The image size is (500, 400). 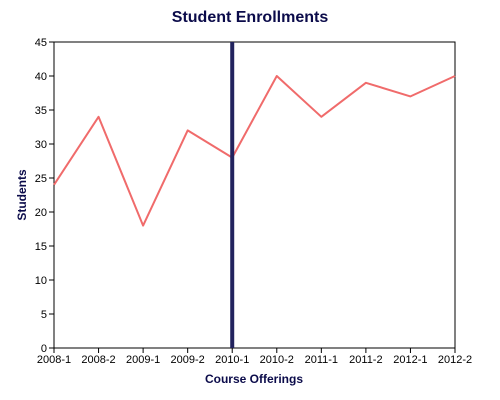 I want to click on y-tick-label: 15, so click(x=41, y=247).